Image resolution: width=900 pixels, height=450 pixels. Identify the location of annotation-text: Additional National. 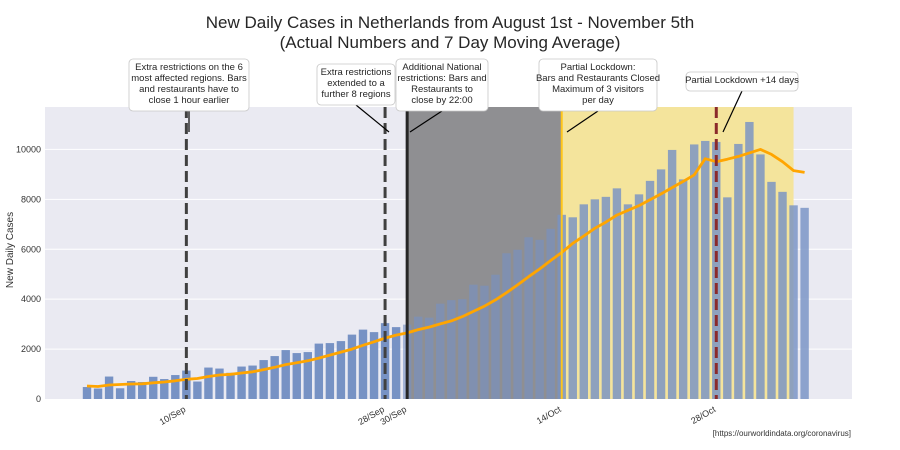
(441, 67).